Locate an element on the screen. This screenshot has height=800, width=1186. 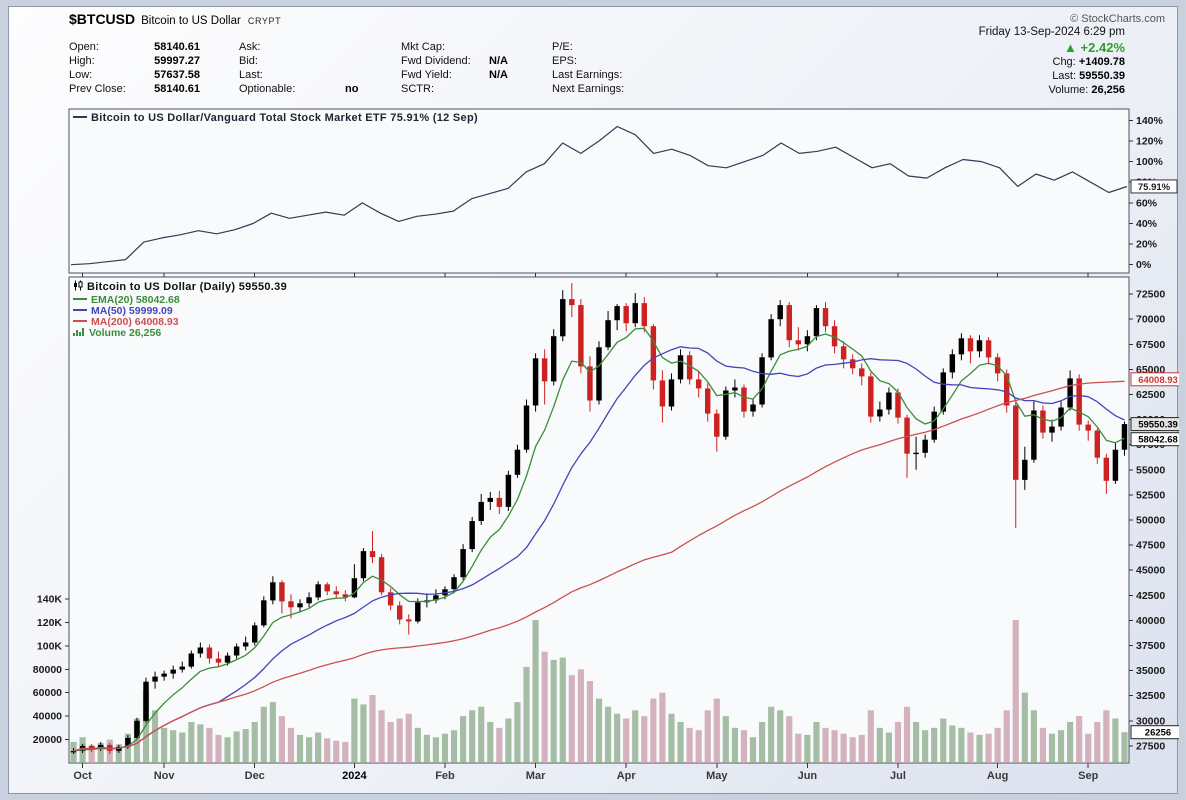
last-row: Last: 59550.39 is located at coordinates (1087, 76).